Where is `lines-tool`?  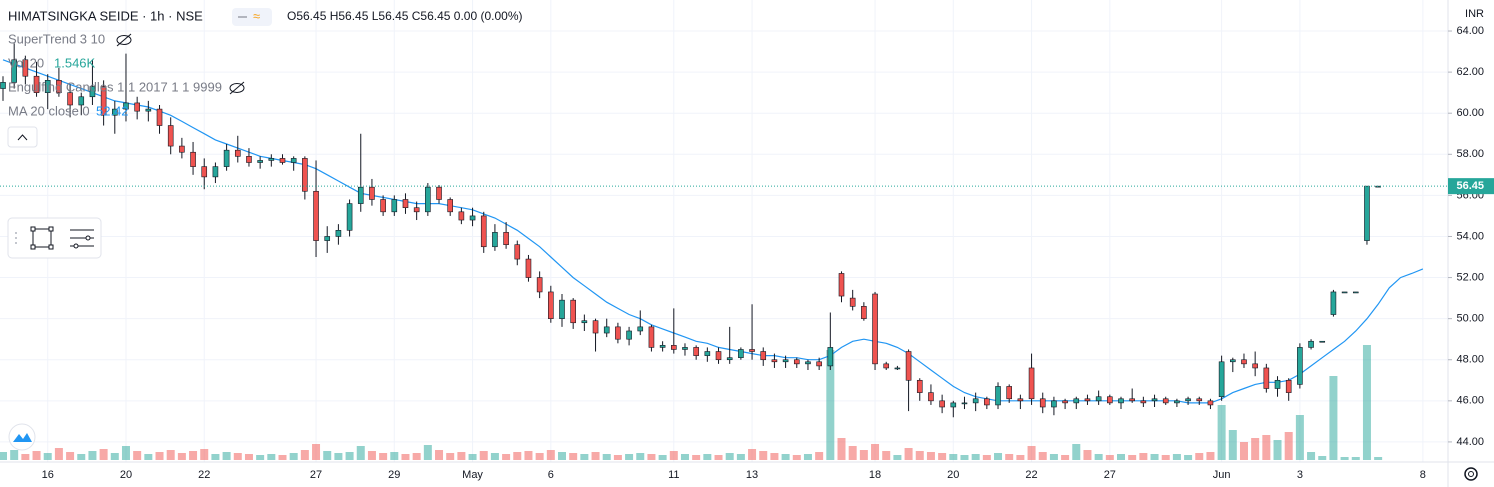 lines-tool is located at coordinates (82, 239).